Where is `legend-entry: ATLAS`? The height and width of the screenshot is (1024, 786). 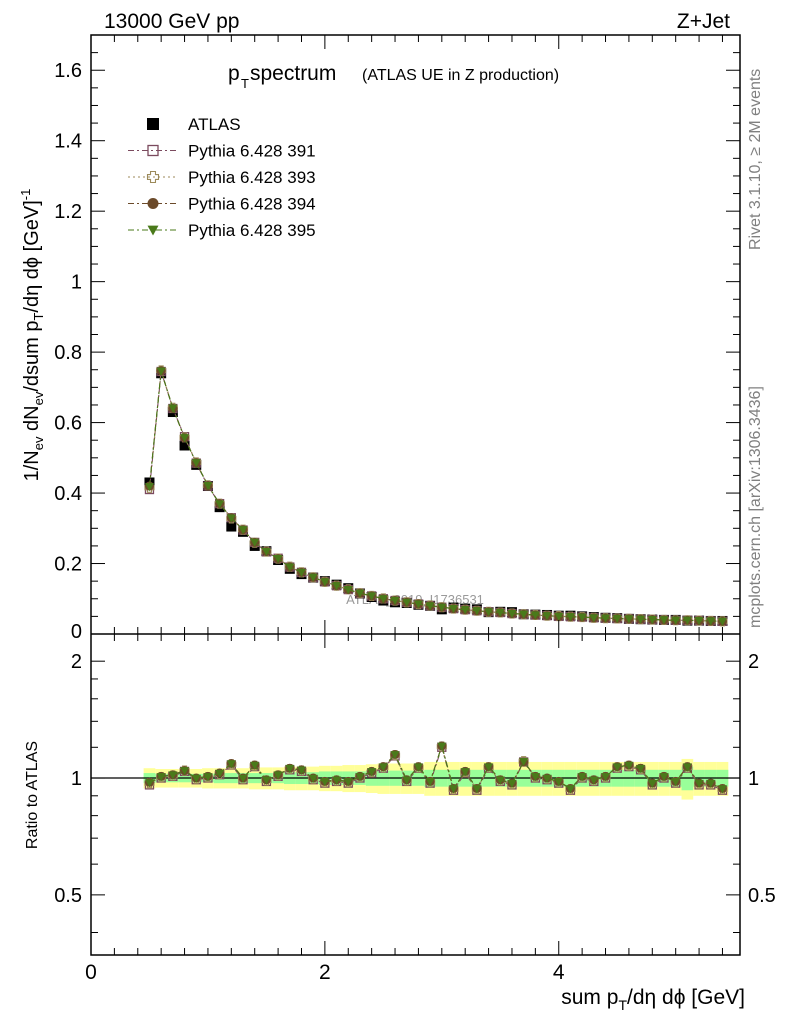 legend-entry: ATLAS is located at coordinates (194, 124).